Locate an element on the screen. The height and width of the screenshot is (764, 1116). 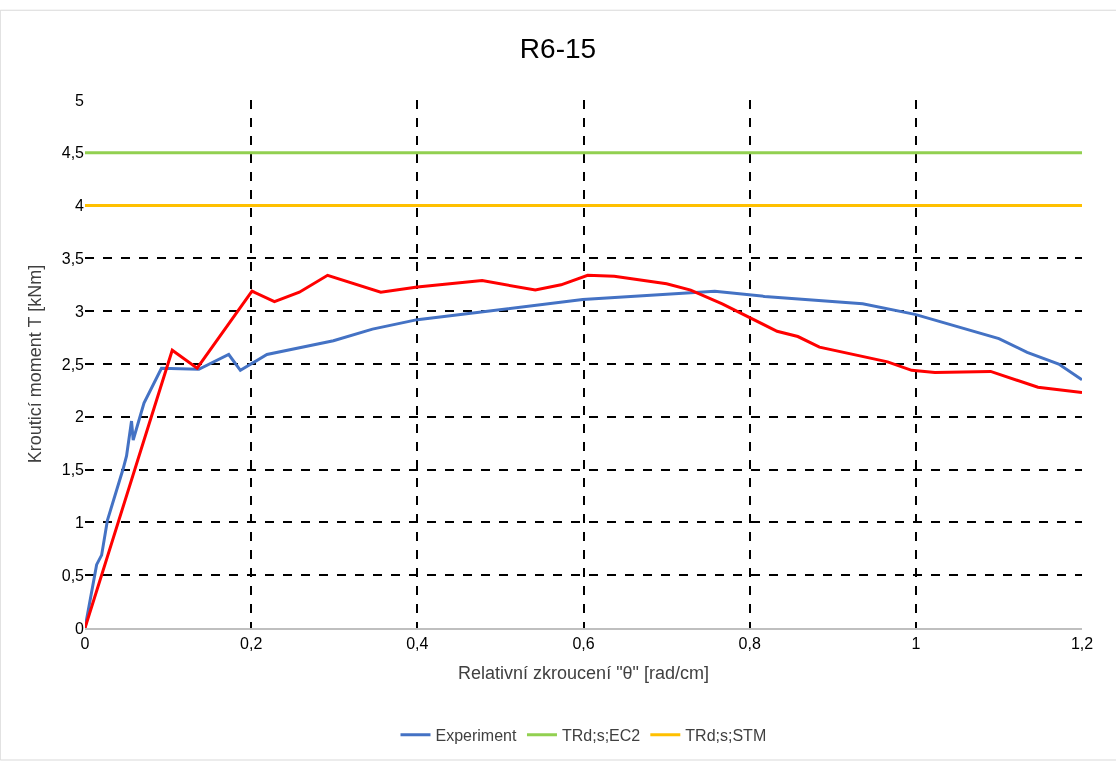
y-tick-label: 1 is located at coordinates (80, 522).